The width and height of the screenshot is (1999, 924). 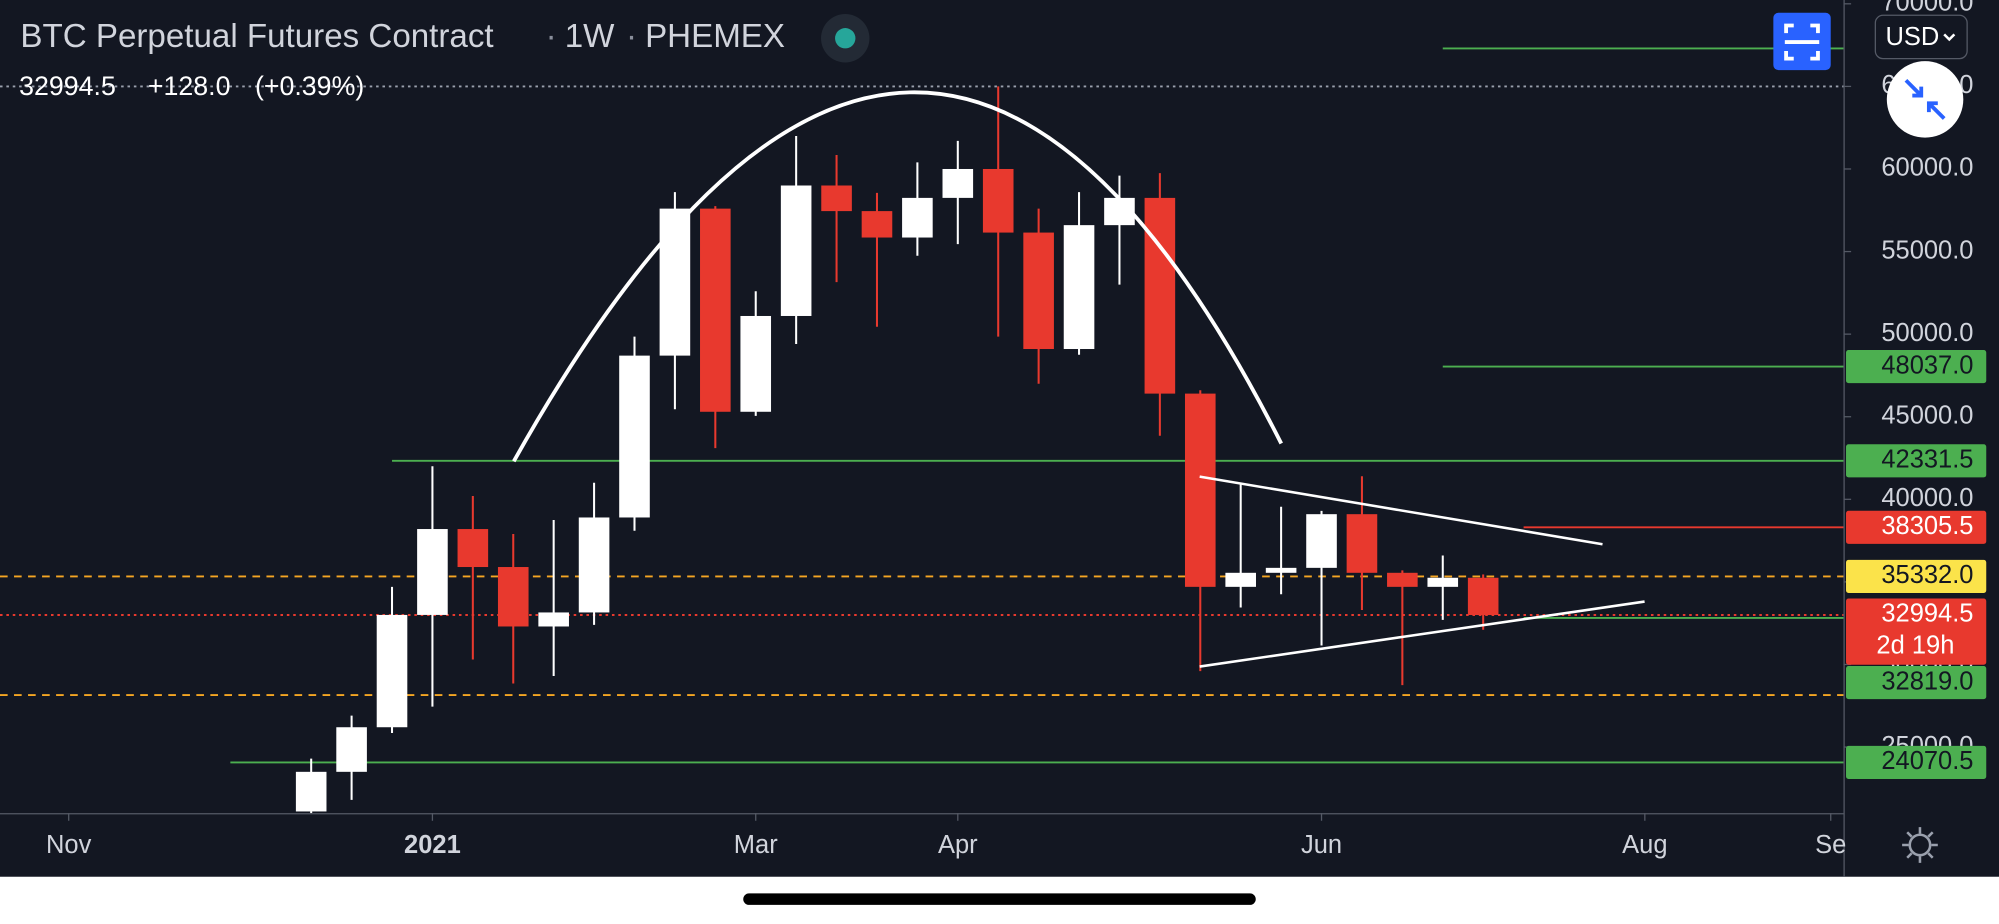 What do you see at coordinates (999, 899) in the screenshot?
I see `home-indicator` at bounding box center [999, 899].